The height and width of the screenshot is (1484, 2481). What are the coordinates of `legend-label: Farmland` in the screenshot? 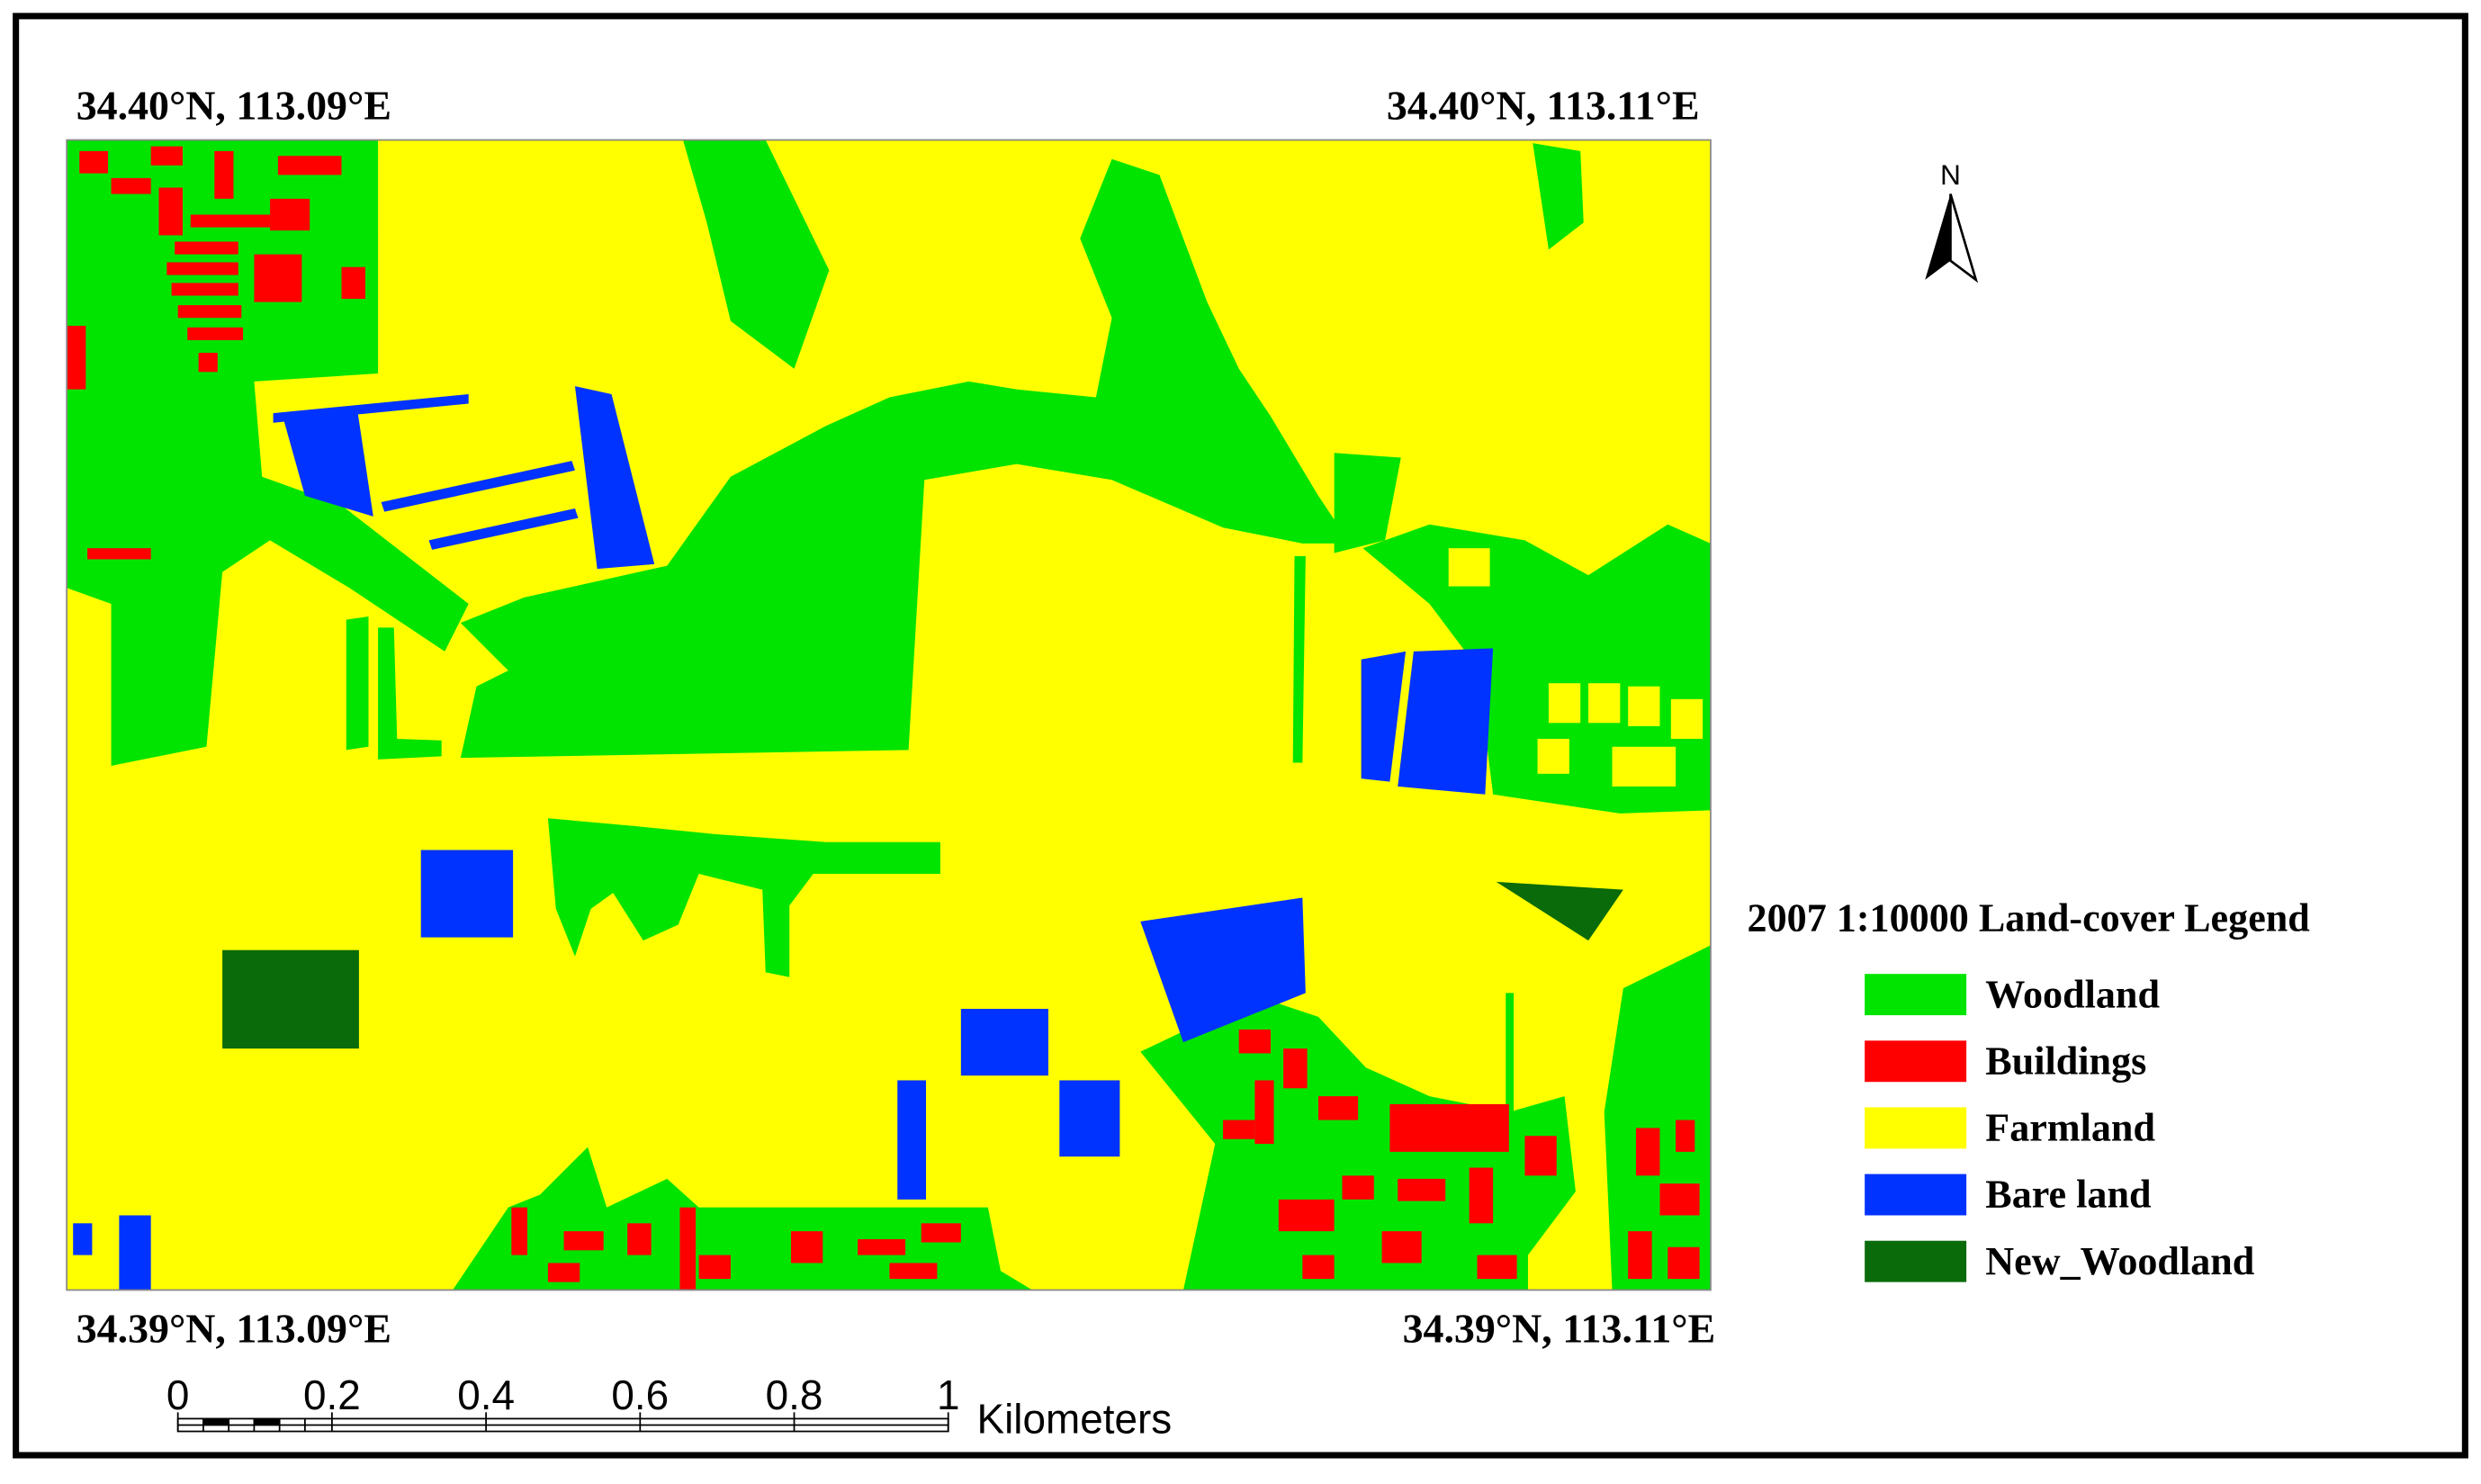 It's located at (2070, 1128).